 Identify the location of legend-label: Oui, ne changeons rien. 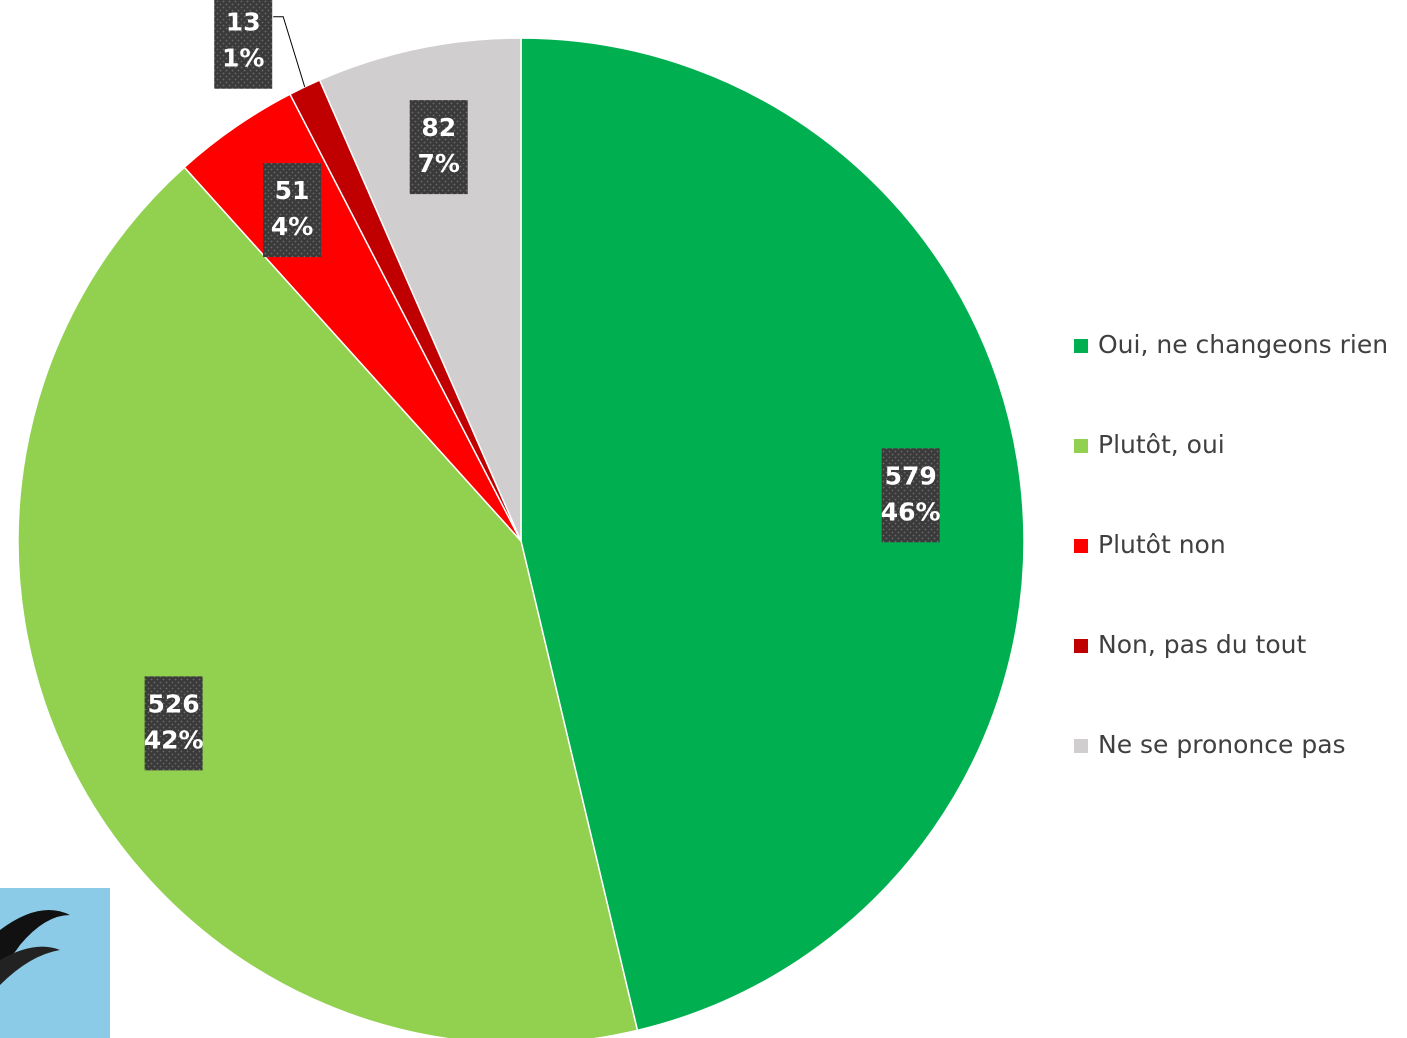
(1243, 344).